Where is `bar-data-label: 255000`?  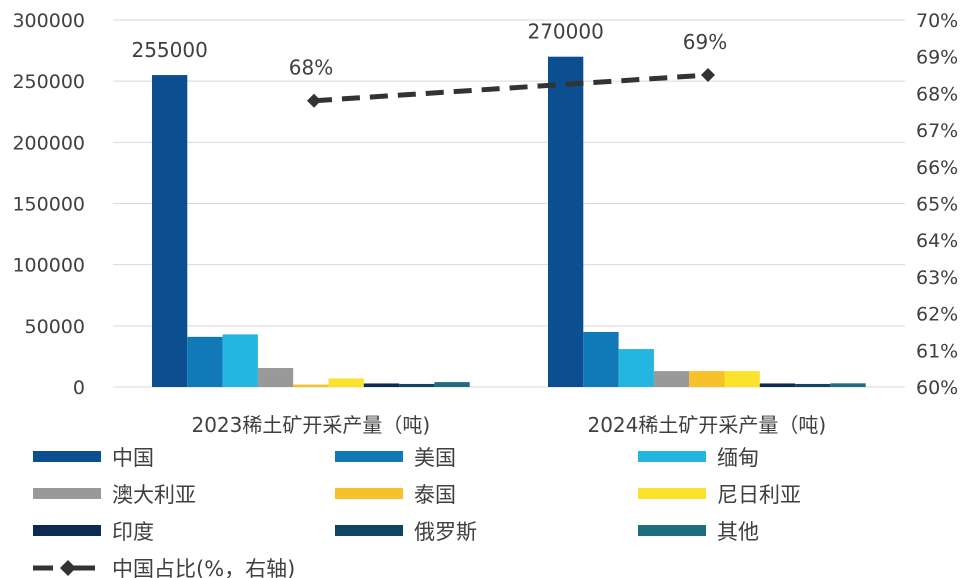
bar-data-label: 255000 is located at coordinates (169, 50).